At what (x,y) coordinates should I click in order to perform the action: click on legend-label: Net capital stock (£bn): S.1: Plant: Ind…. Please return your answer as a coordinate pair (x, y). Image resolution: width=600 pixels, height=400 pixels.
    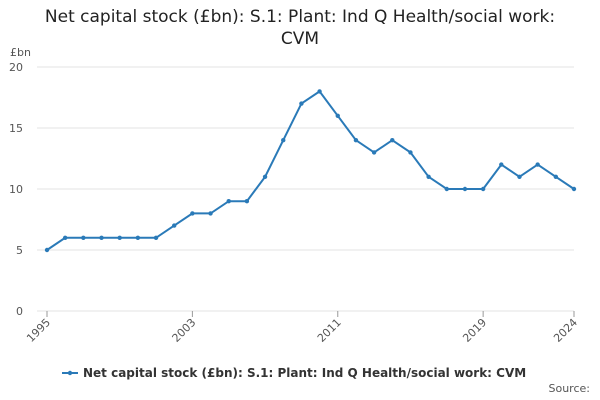
    Looking at the image, I should click on (304, 373).